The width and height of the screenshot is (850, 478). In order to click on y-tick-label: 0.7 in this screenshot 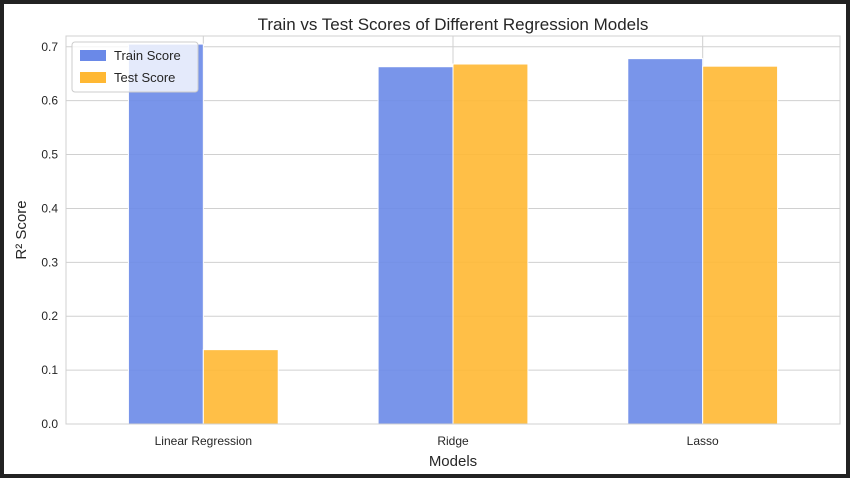, I will do `click(49, 47)`.